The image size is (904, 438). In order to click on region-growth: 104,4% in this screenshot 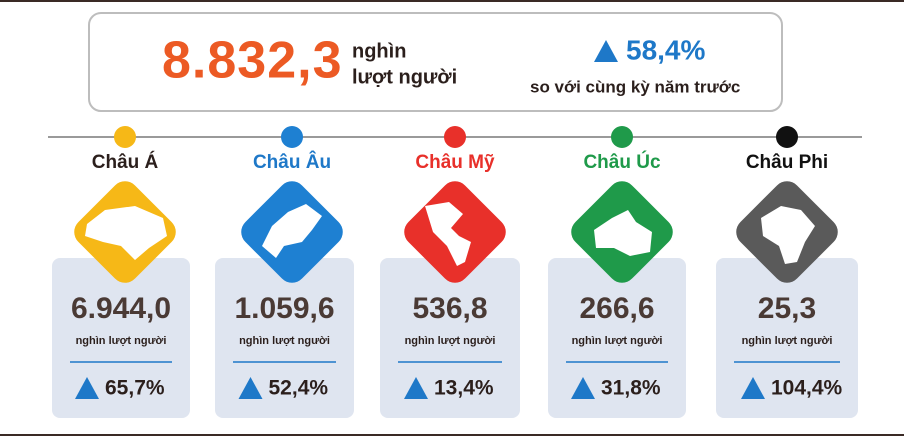, I will do `click(807, 388)`.